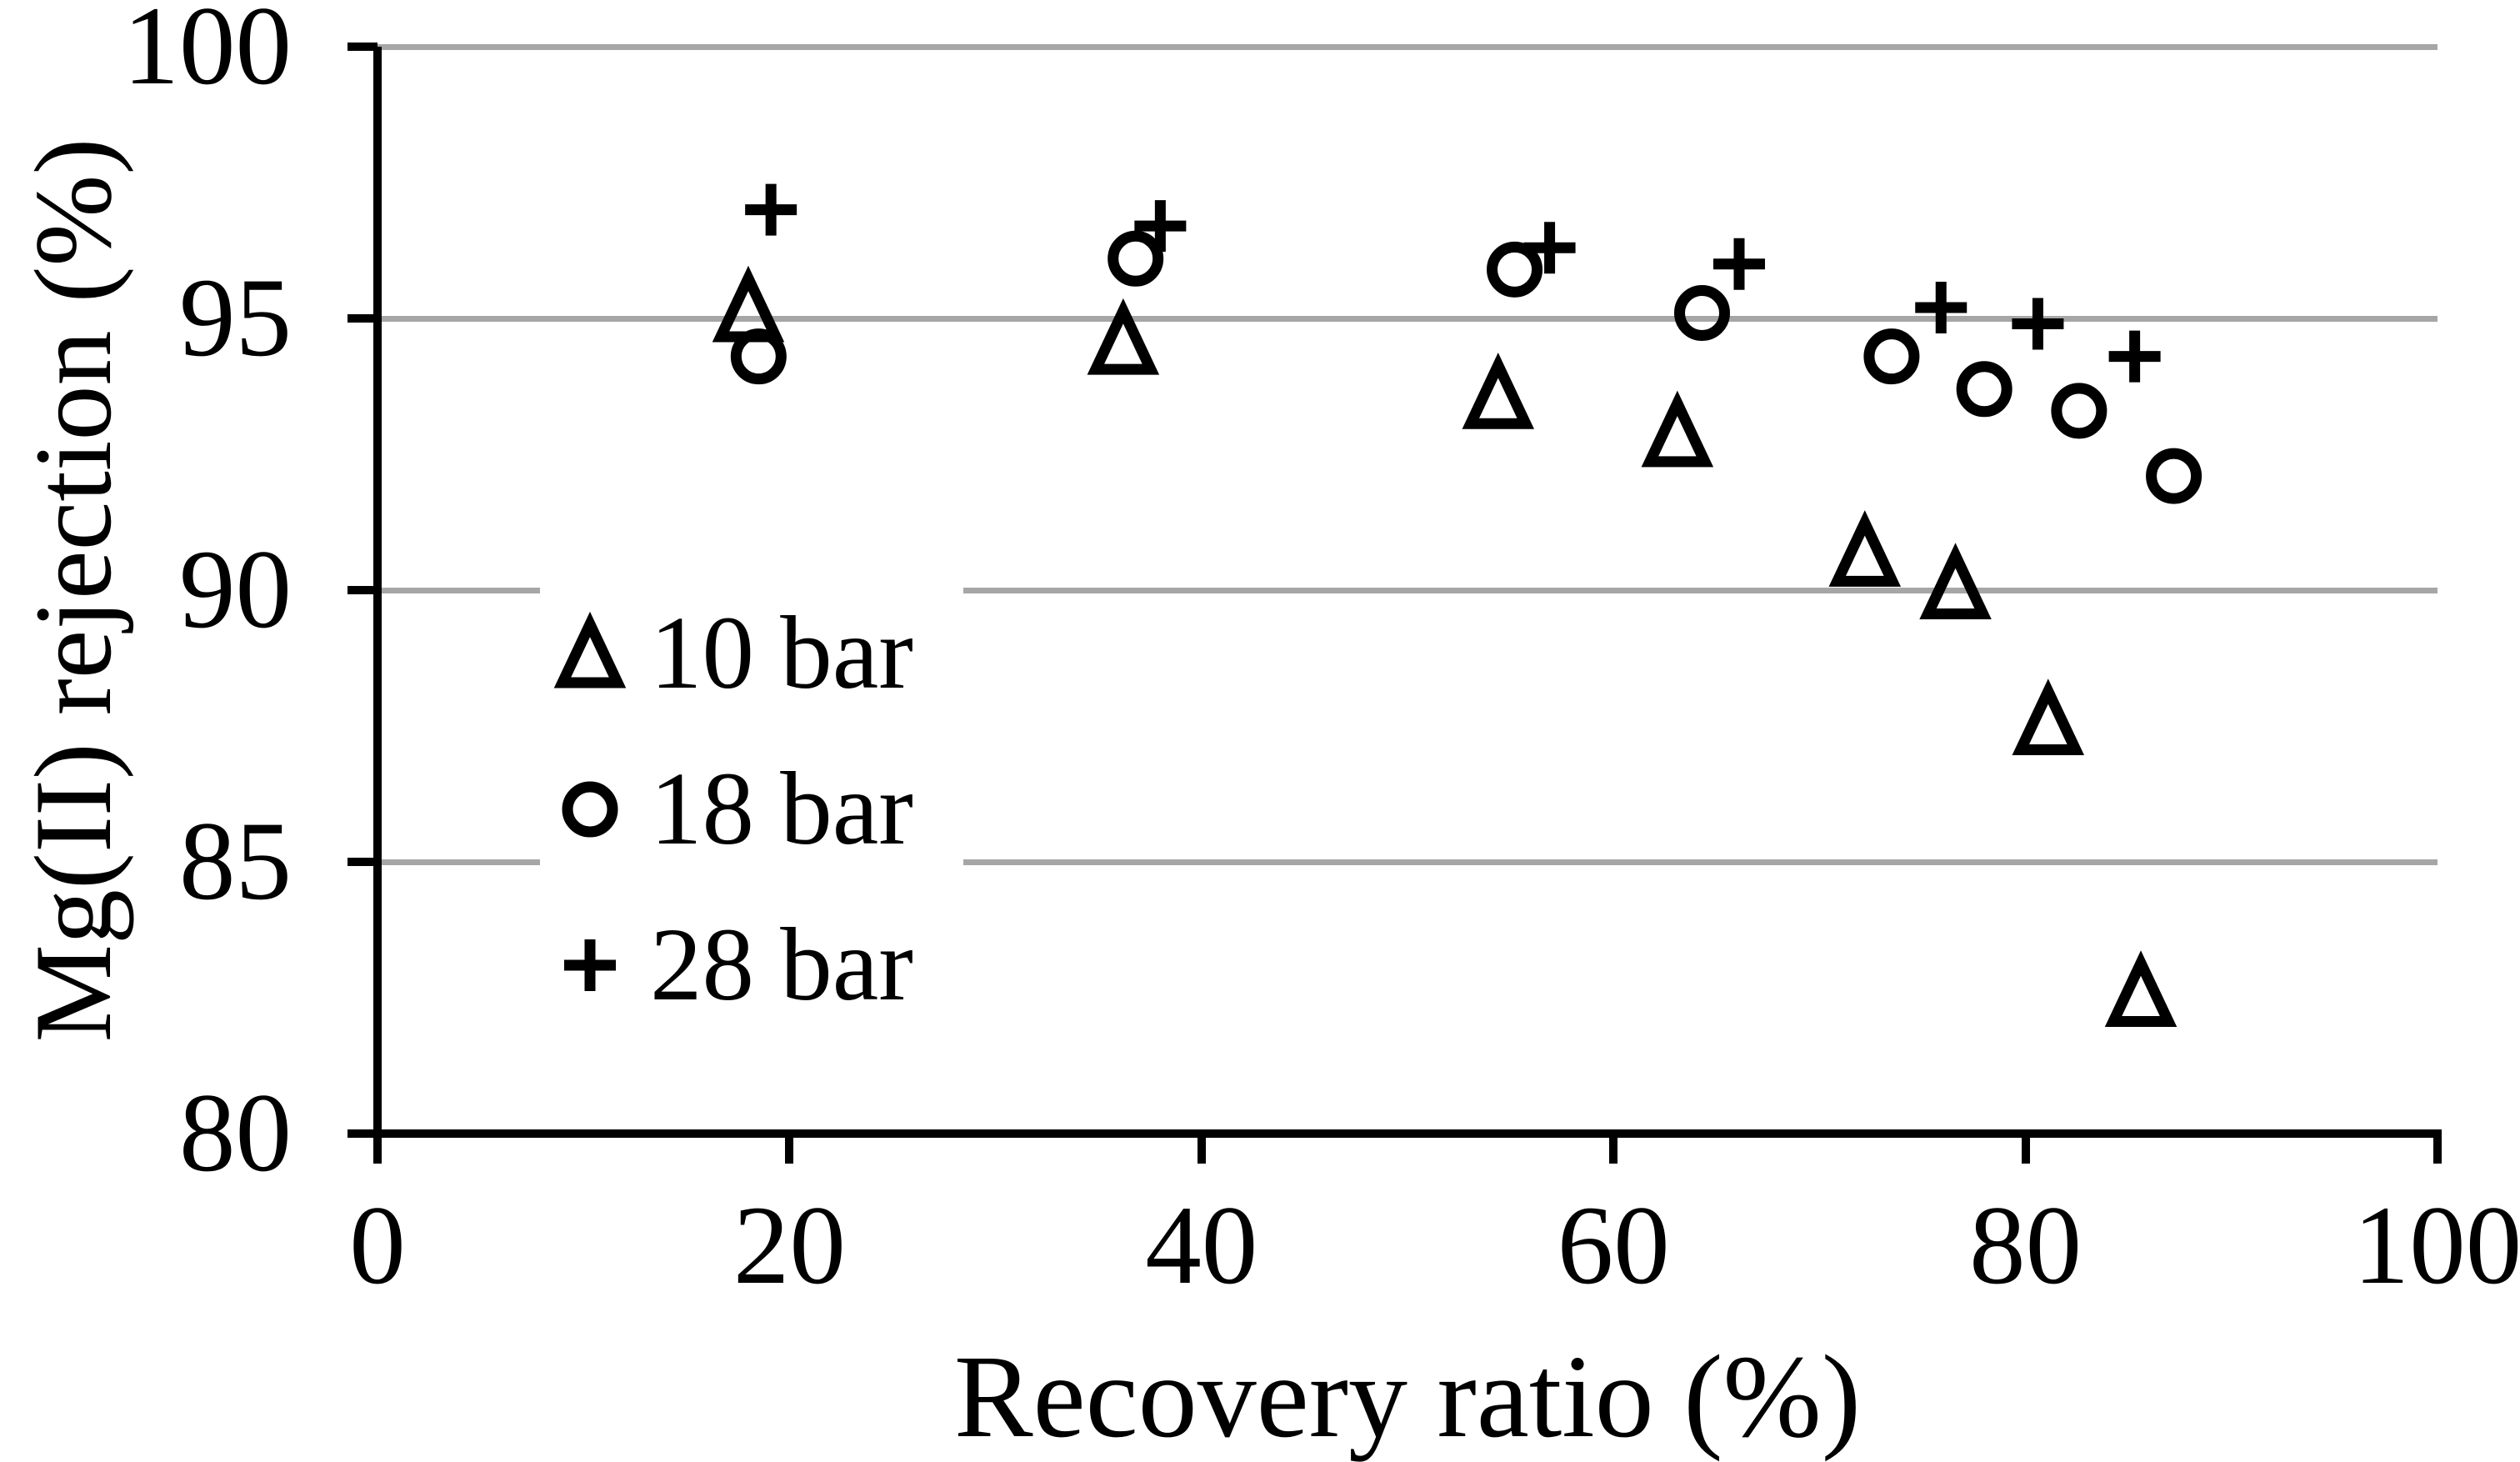  Describe the element at coordinates (590, 650) in the screenshot. I see `triangle-marker-icon` at that location.